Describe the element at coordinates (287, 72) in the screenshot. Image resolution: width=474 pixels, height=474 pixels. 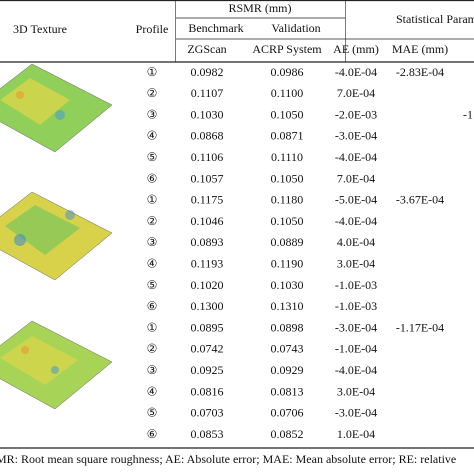
I see `table-cell: 0.0986` at that location.